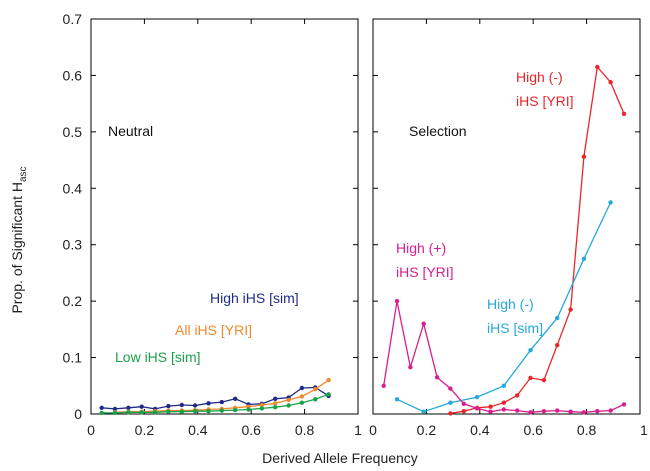 The width and height of the screenshot is (650, 471). Describe the element at coordinates (545, 89) in the screenshot. I see `annotation-label: High (-) iHS [YRI]` at that location.